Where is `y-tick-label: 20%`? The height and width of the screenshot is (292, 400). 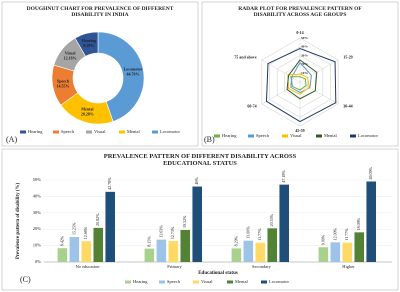
y-tick-label: 20% is located at coordinates (37, 228).